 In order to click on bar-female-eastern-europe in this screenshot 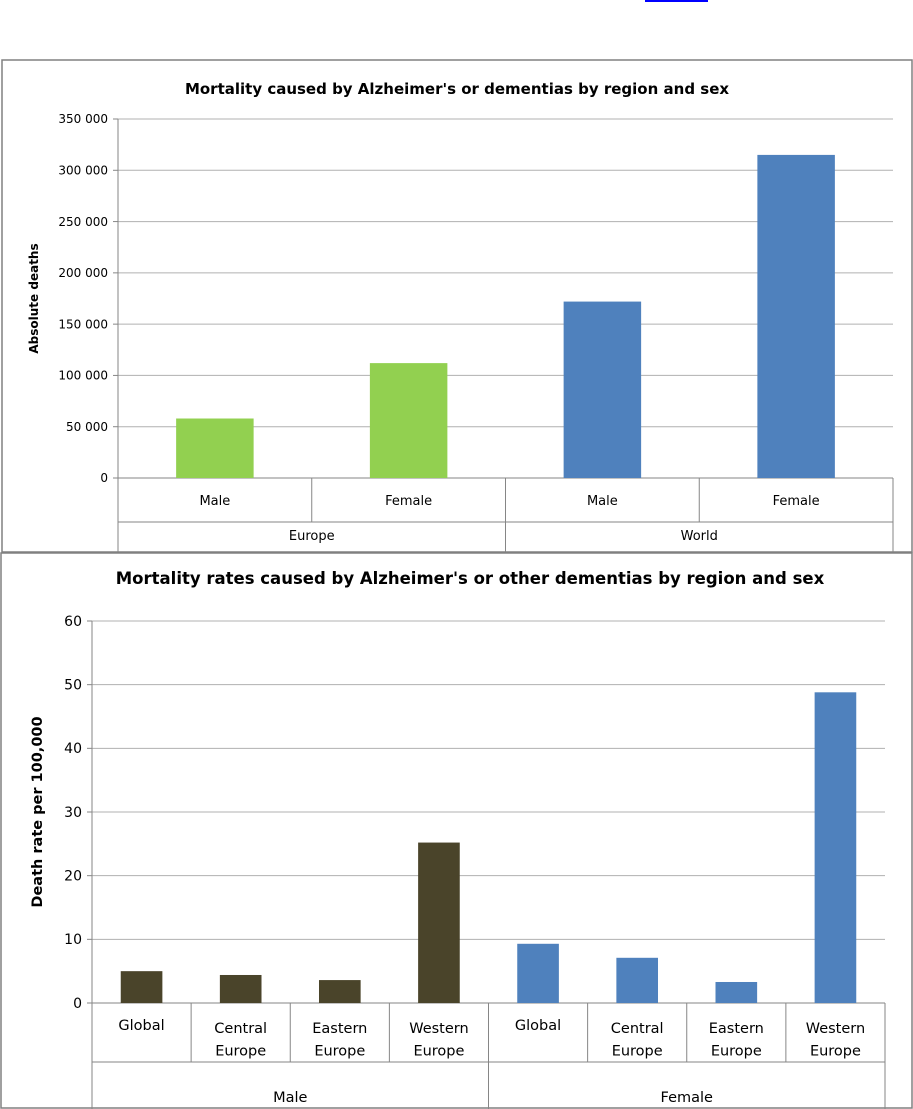, I will do `click(736, 992)`.